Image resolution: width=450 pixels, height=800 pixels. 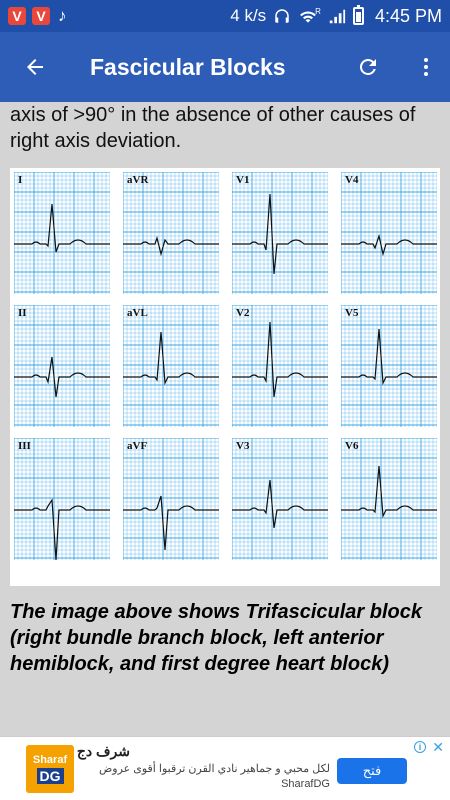 What do you see at coordinates (281, 233) in the screenshot?
I see `ecg-lead-v1: V1` at bounding box center [281, 233].